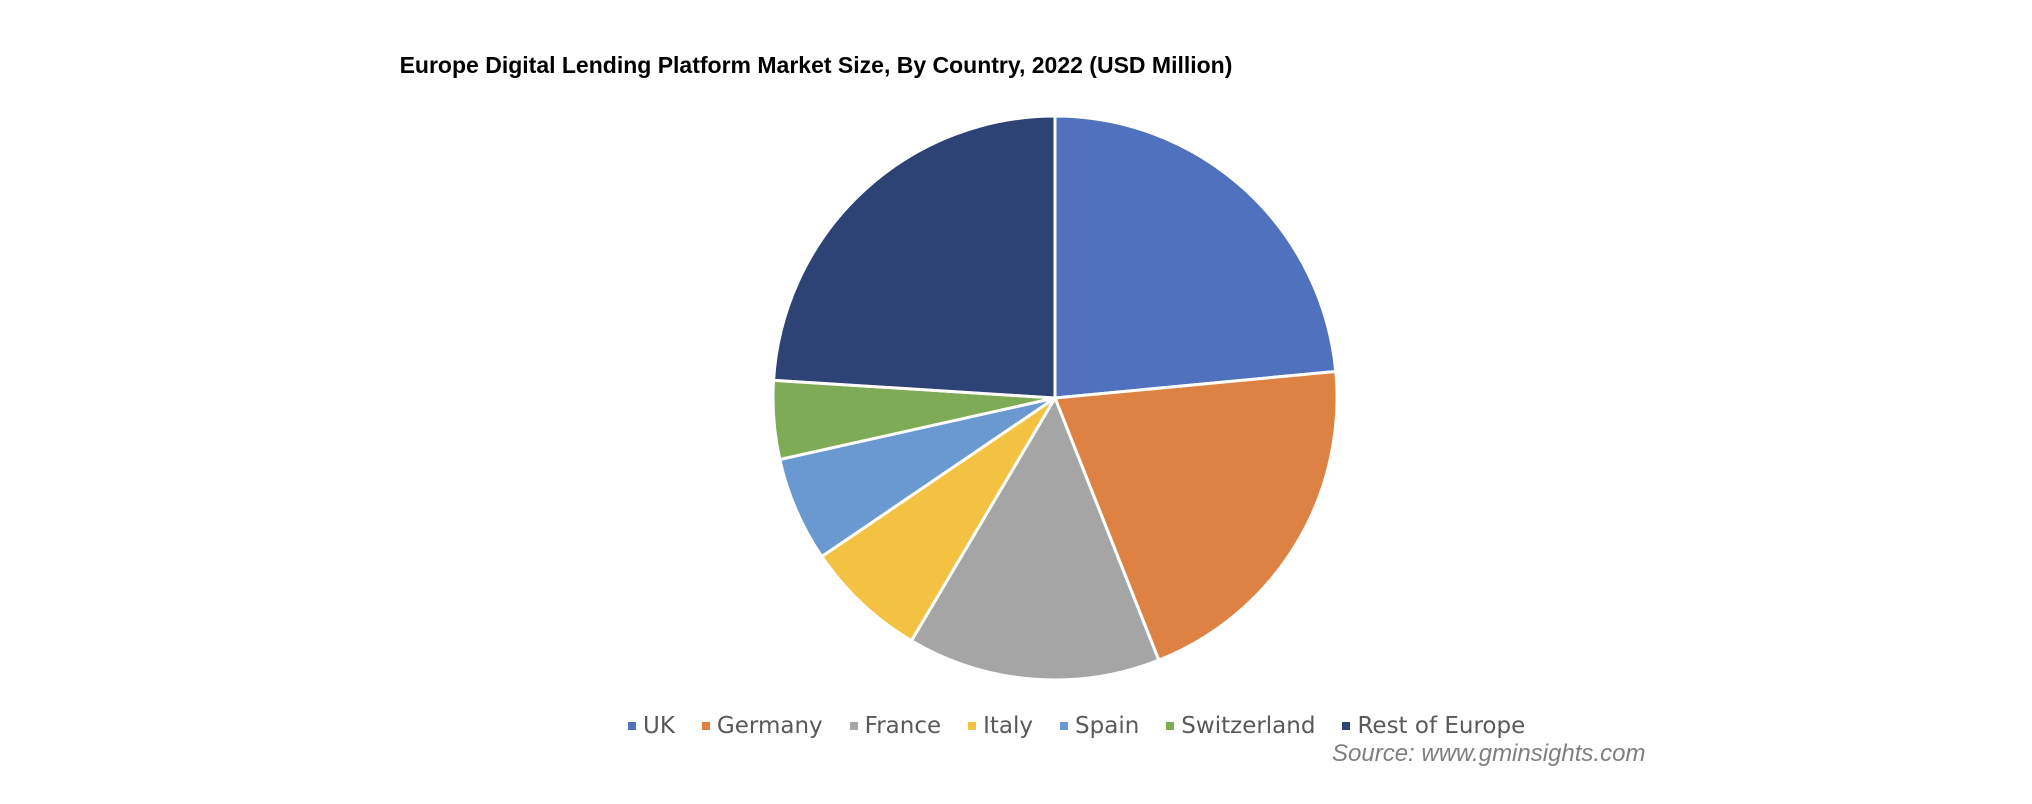  I want to click on pie-slice-rest-of-europe, so click(914, 257).